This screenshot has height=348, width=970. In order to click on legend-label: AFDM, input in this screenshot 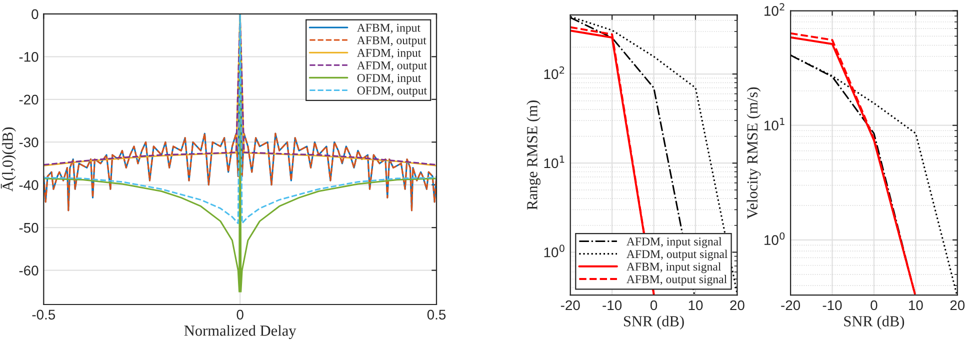, I will do `click(389, 54)`.